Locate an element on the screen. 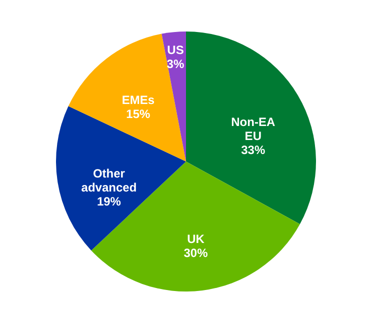 Image resolution: width=372 pixels, height=323 pixels. slice-label: Other advanced is located at coordinates (109, 180).